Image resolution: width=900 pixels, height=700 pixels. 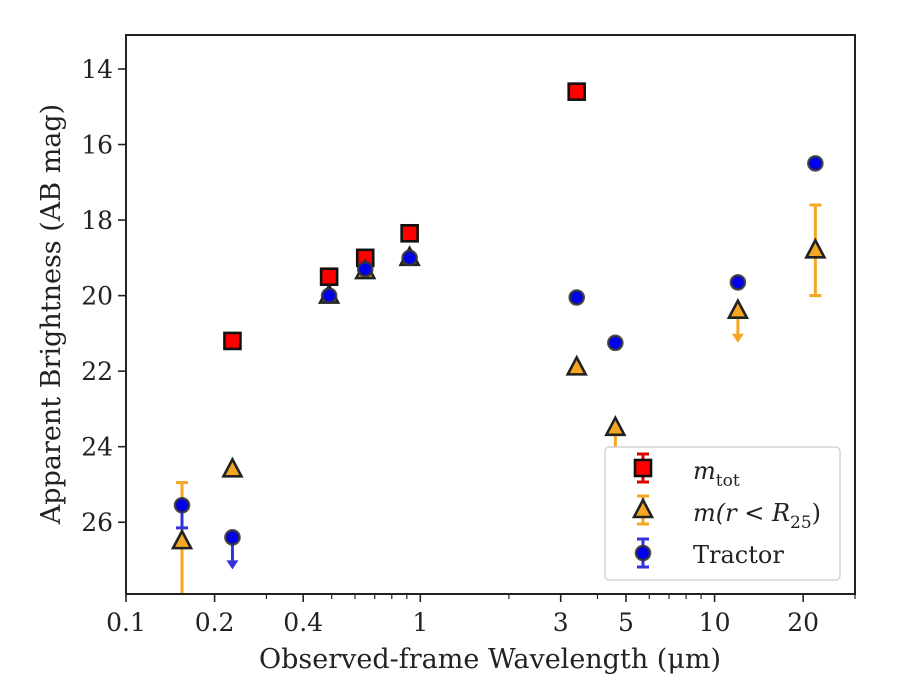 What do you see at coordinates (51, 314) in the screenshot?
I see `y-axis-label: Apparent Brightness (AB mag)` at bounding box center [51, 314].